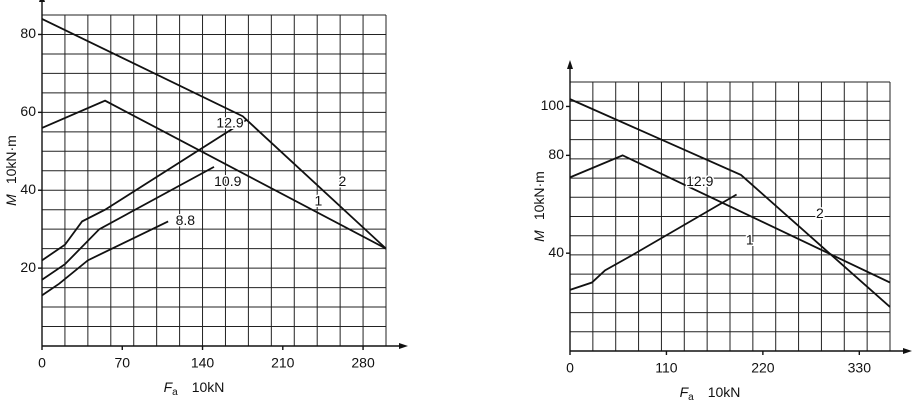 The height and width of the screenshot is (401, 918). Describe the element at coordinates (28, 111) in the screenshot. I see `y-tick-label: 60` at that location.